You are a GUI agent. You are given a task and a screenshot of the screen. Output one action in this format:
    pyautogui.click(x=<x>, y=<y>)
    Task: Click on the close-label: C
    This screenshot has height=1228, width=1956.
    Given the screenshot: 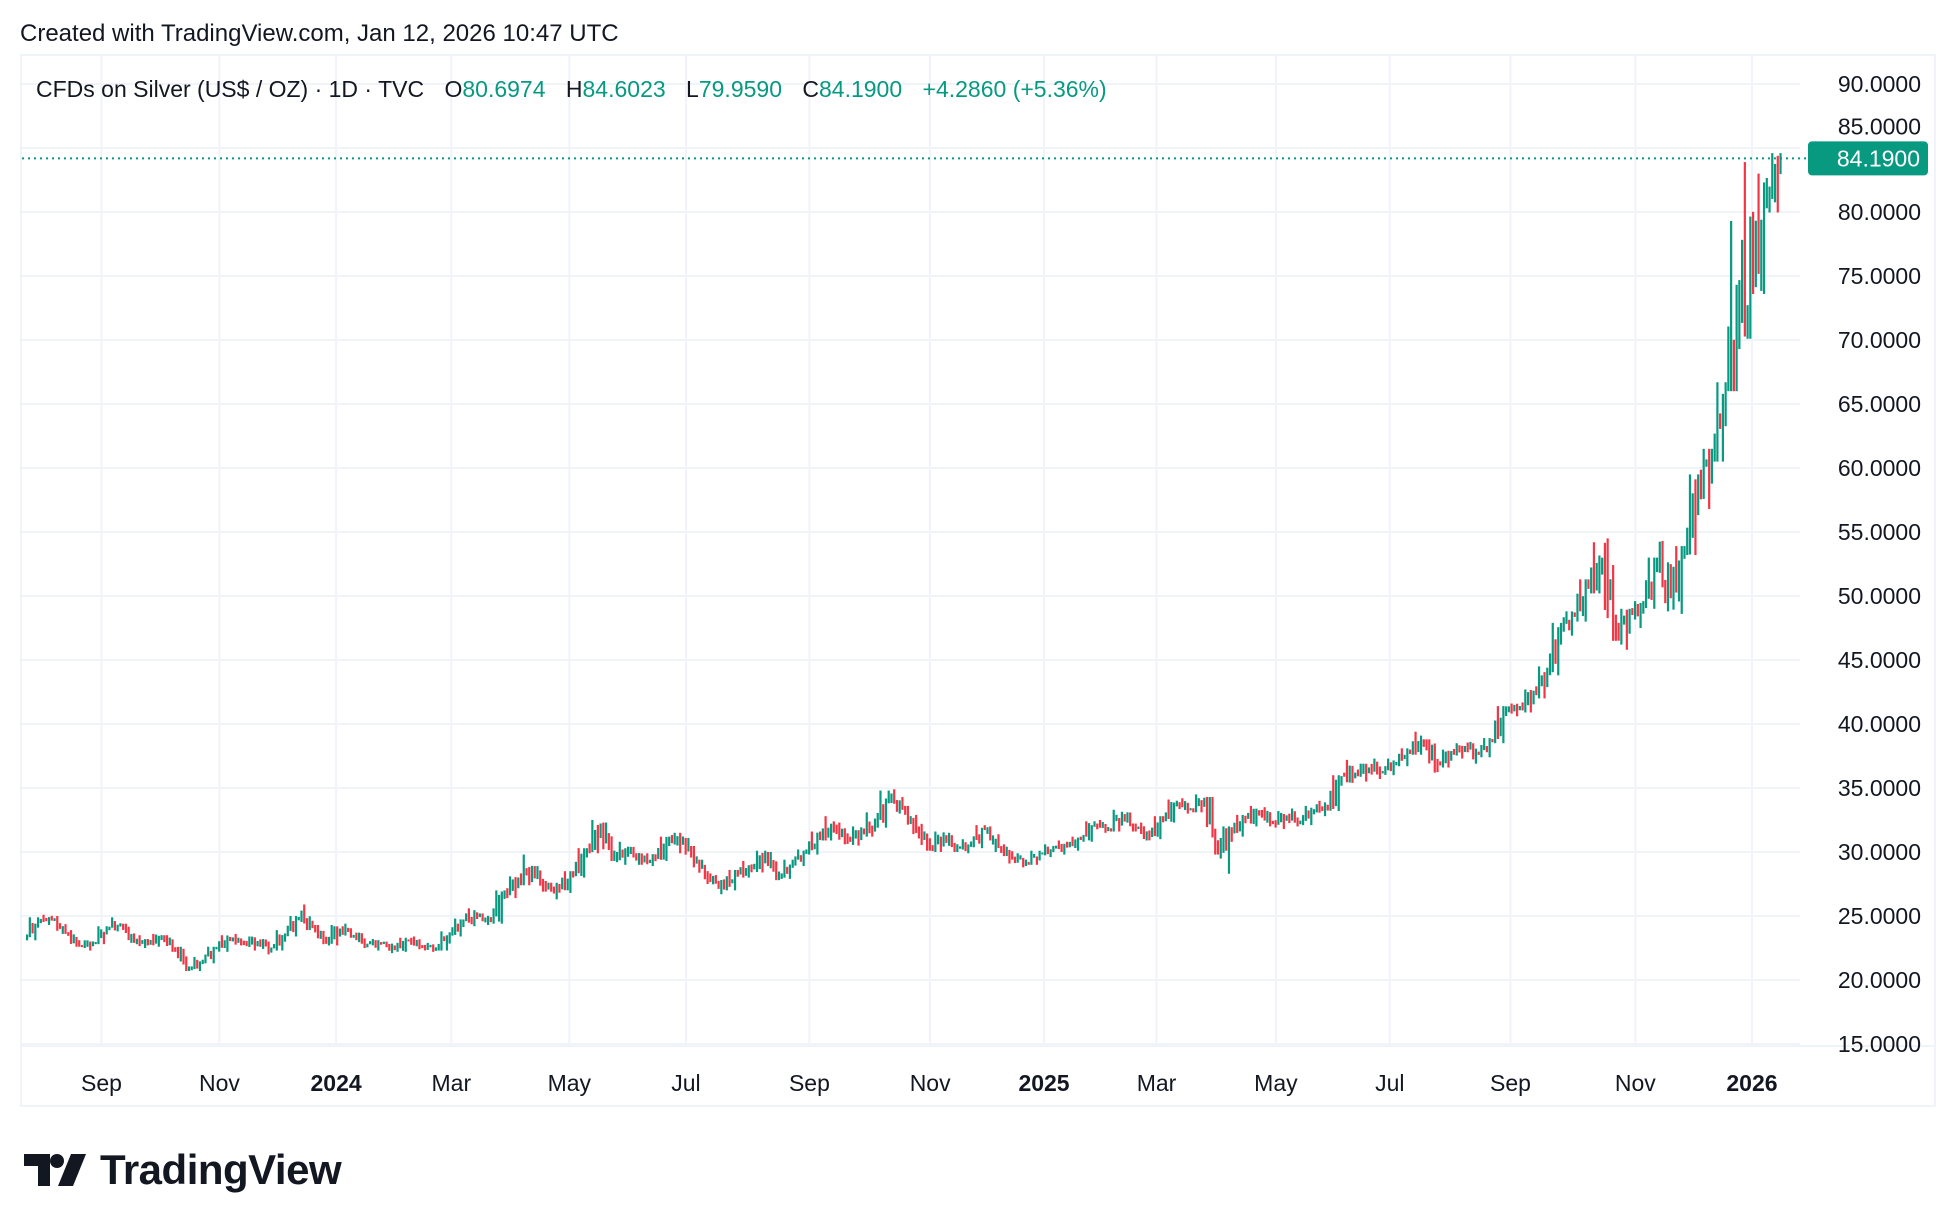 What is the action you would take?
    pyautogui.click(x=810, y=89)
    